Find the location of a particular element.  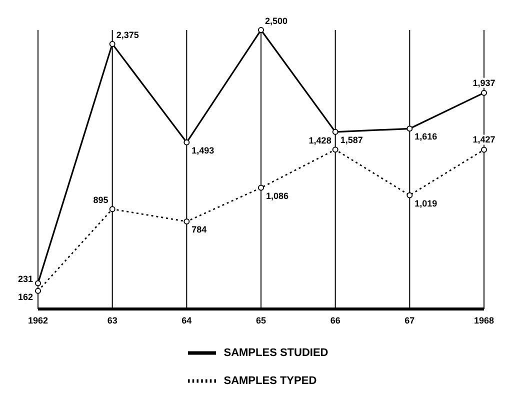

data-label: 2,375 is located at coordinates (127, 35).